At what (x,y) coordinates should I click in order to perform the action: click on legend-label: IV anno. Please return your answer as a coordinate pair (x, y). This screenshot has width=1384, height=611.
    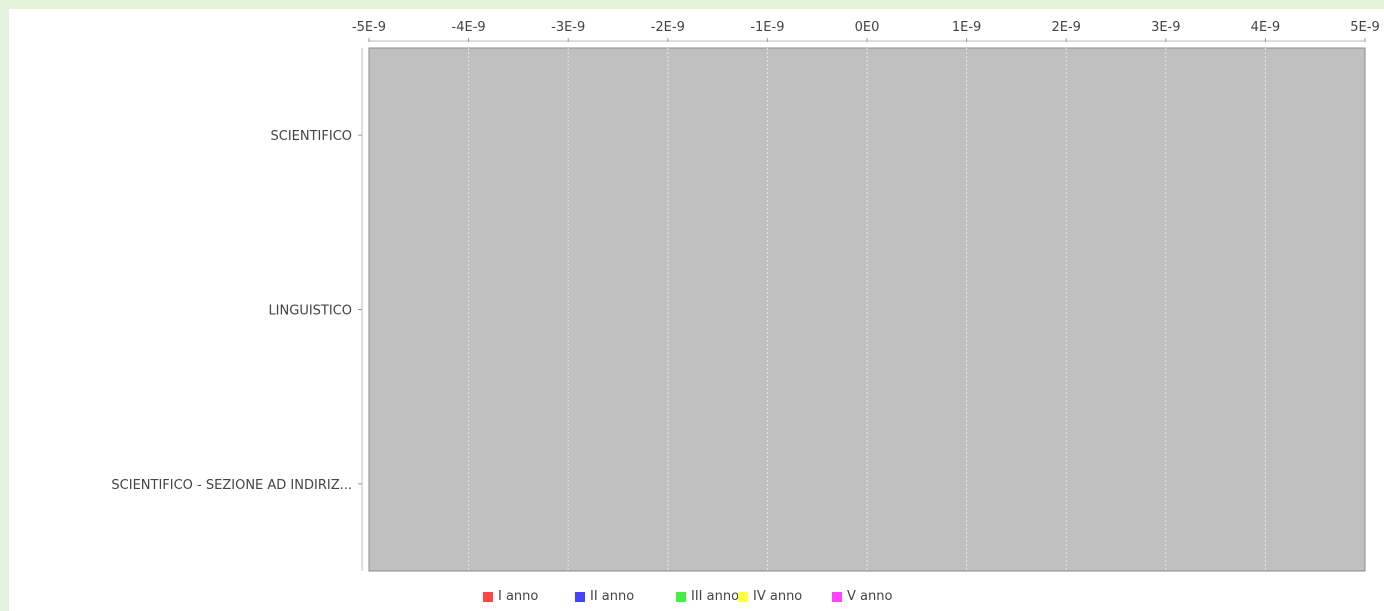
    Looking at the image, I should click on (778, 596).